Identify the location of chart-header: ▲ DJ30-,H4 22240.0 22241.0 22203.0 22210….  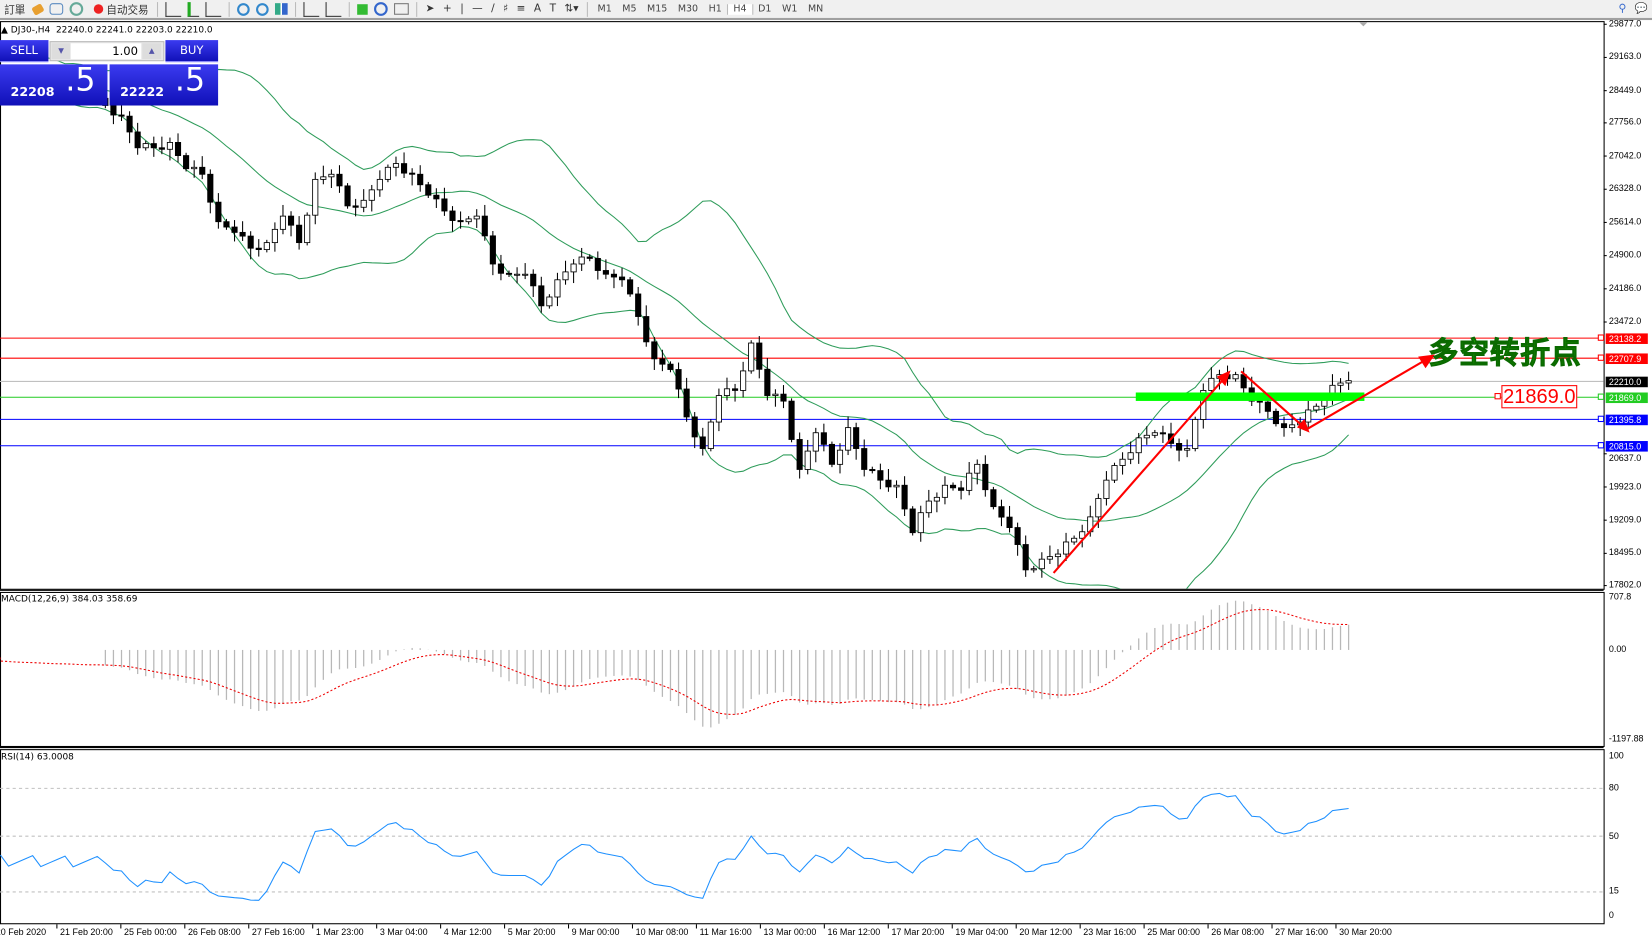
(107, 30).